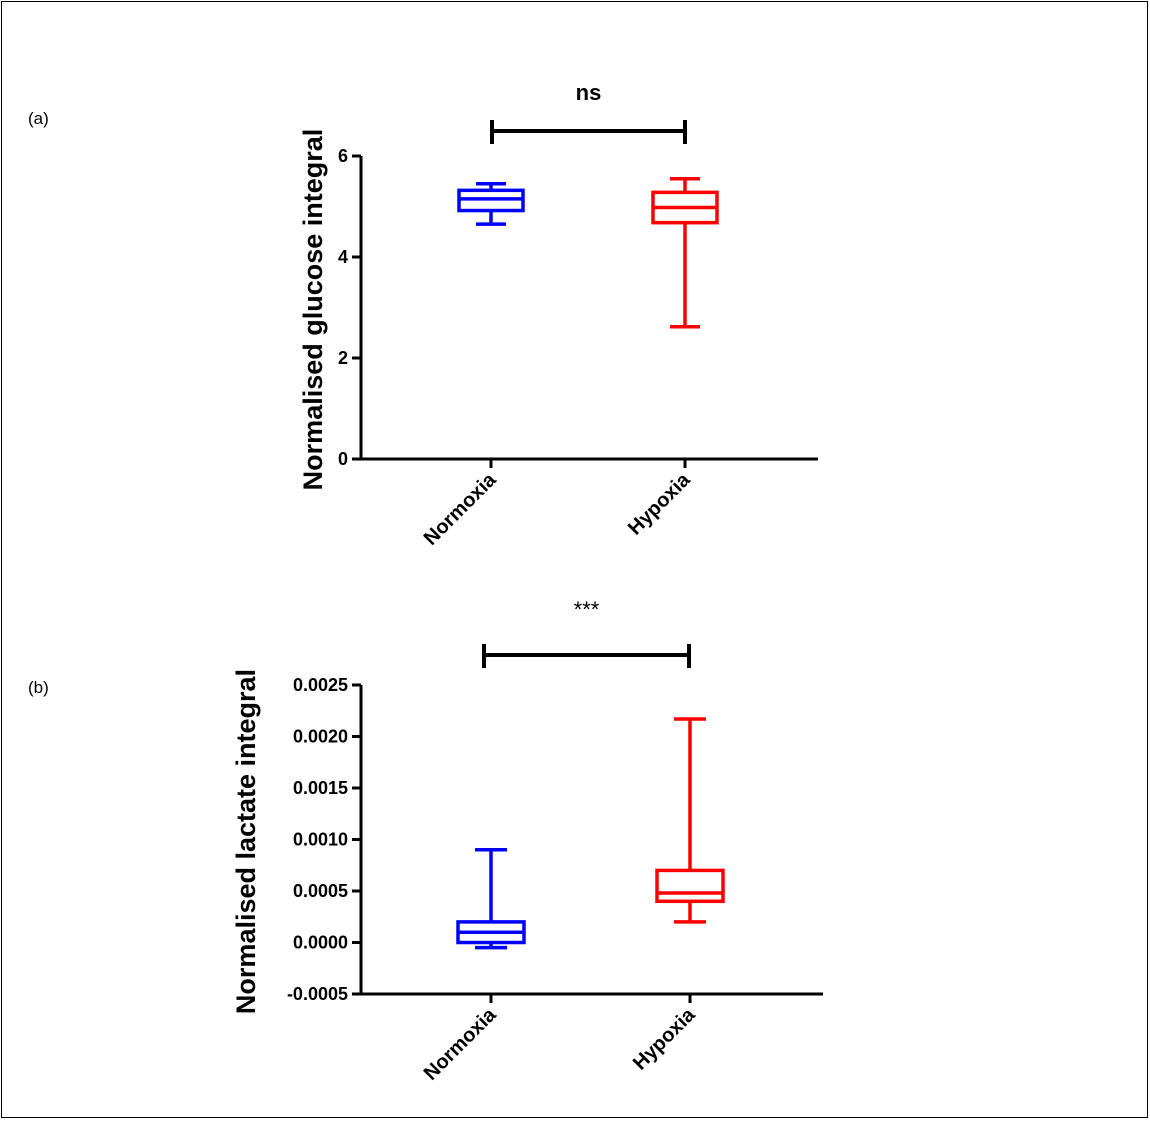 The height and width of the screenshot is (1125, 1150). What do you see at coordinates (588, 112) in the screenshot?
I see `significance-bracket: ns` at bounding box center [588, 112].